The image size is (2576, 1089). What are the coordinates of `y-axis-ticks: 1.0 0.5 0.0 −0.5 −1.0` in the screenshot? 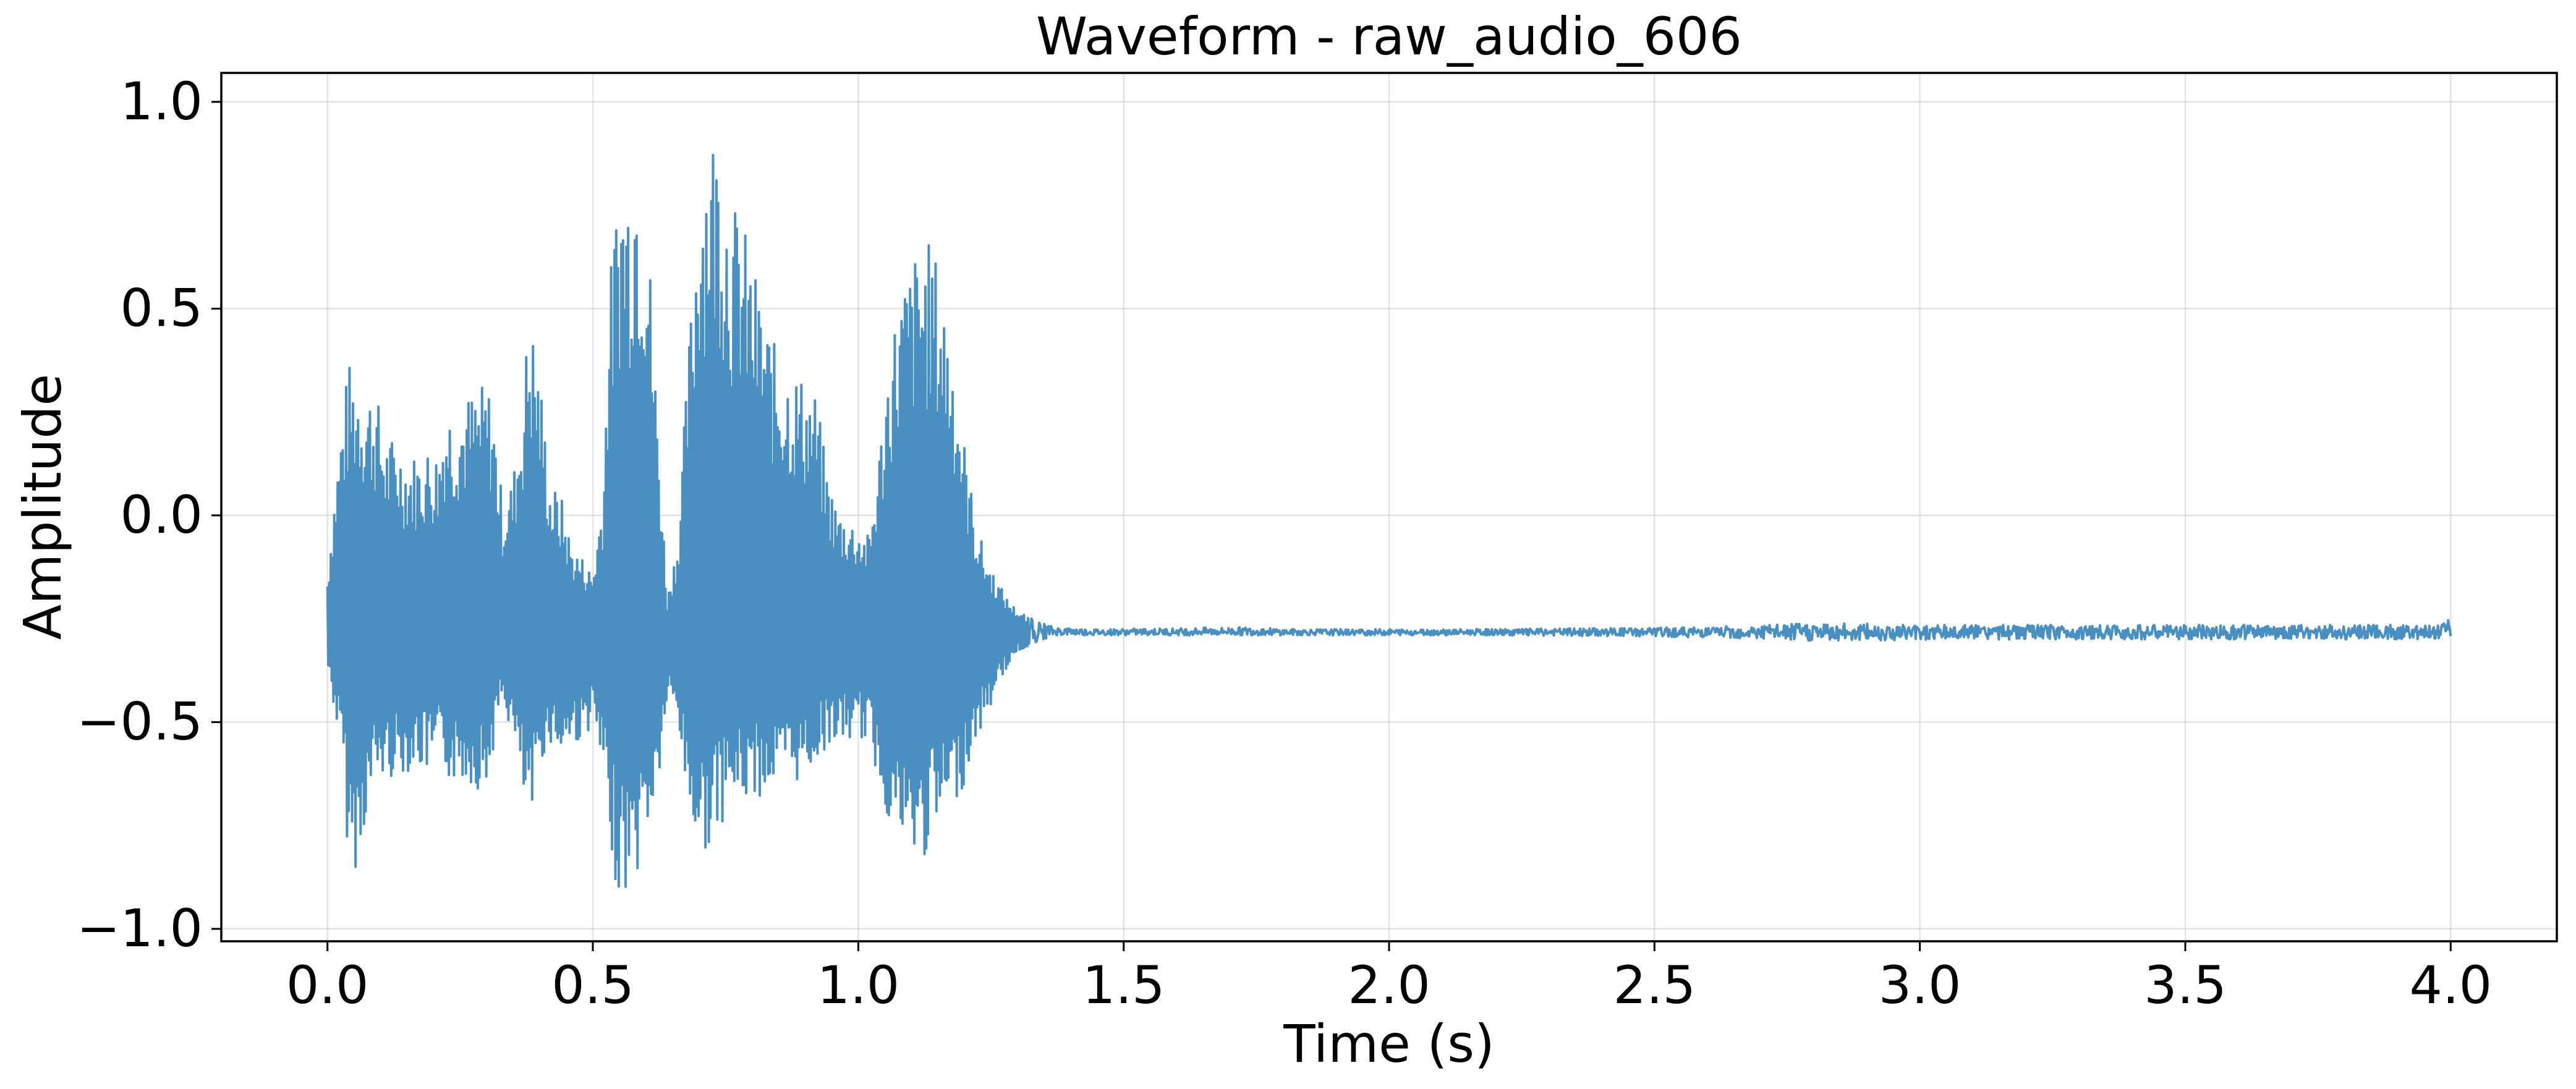 It's located at (149, 515).